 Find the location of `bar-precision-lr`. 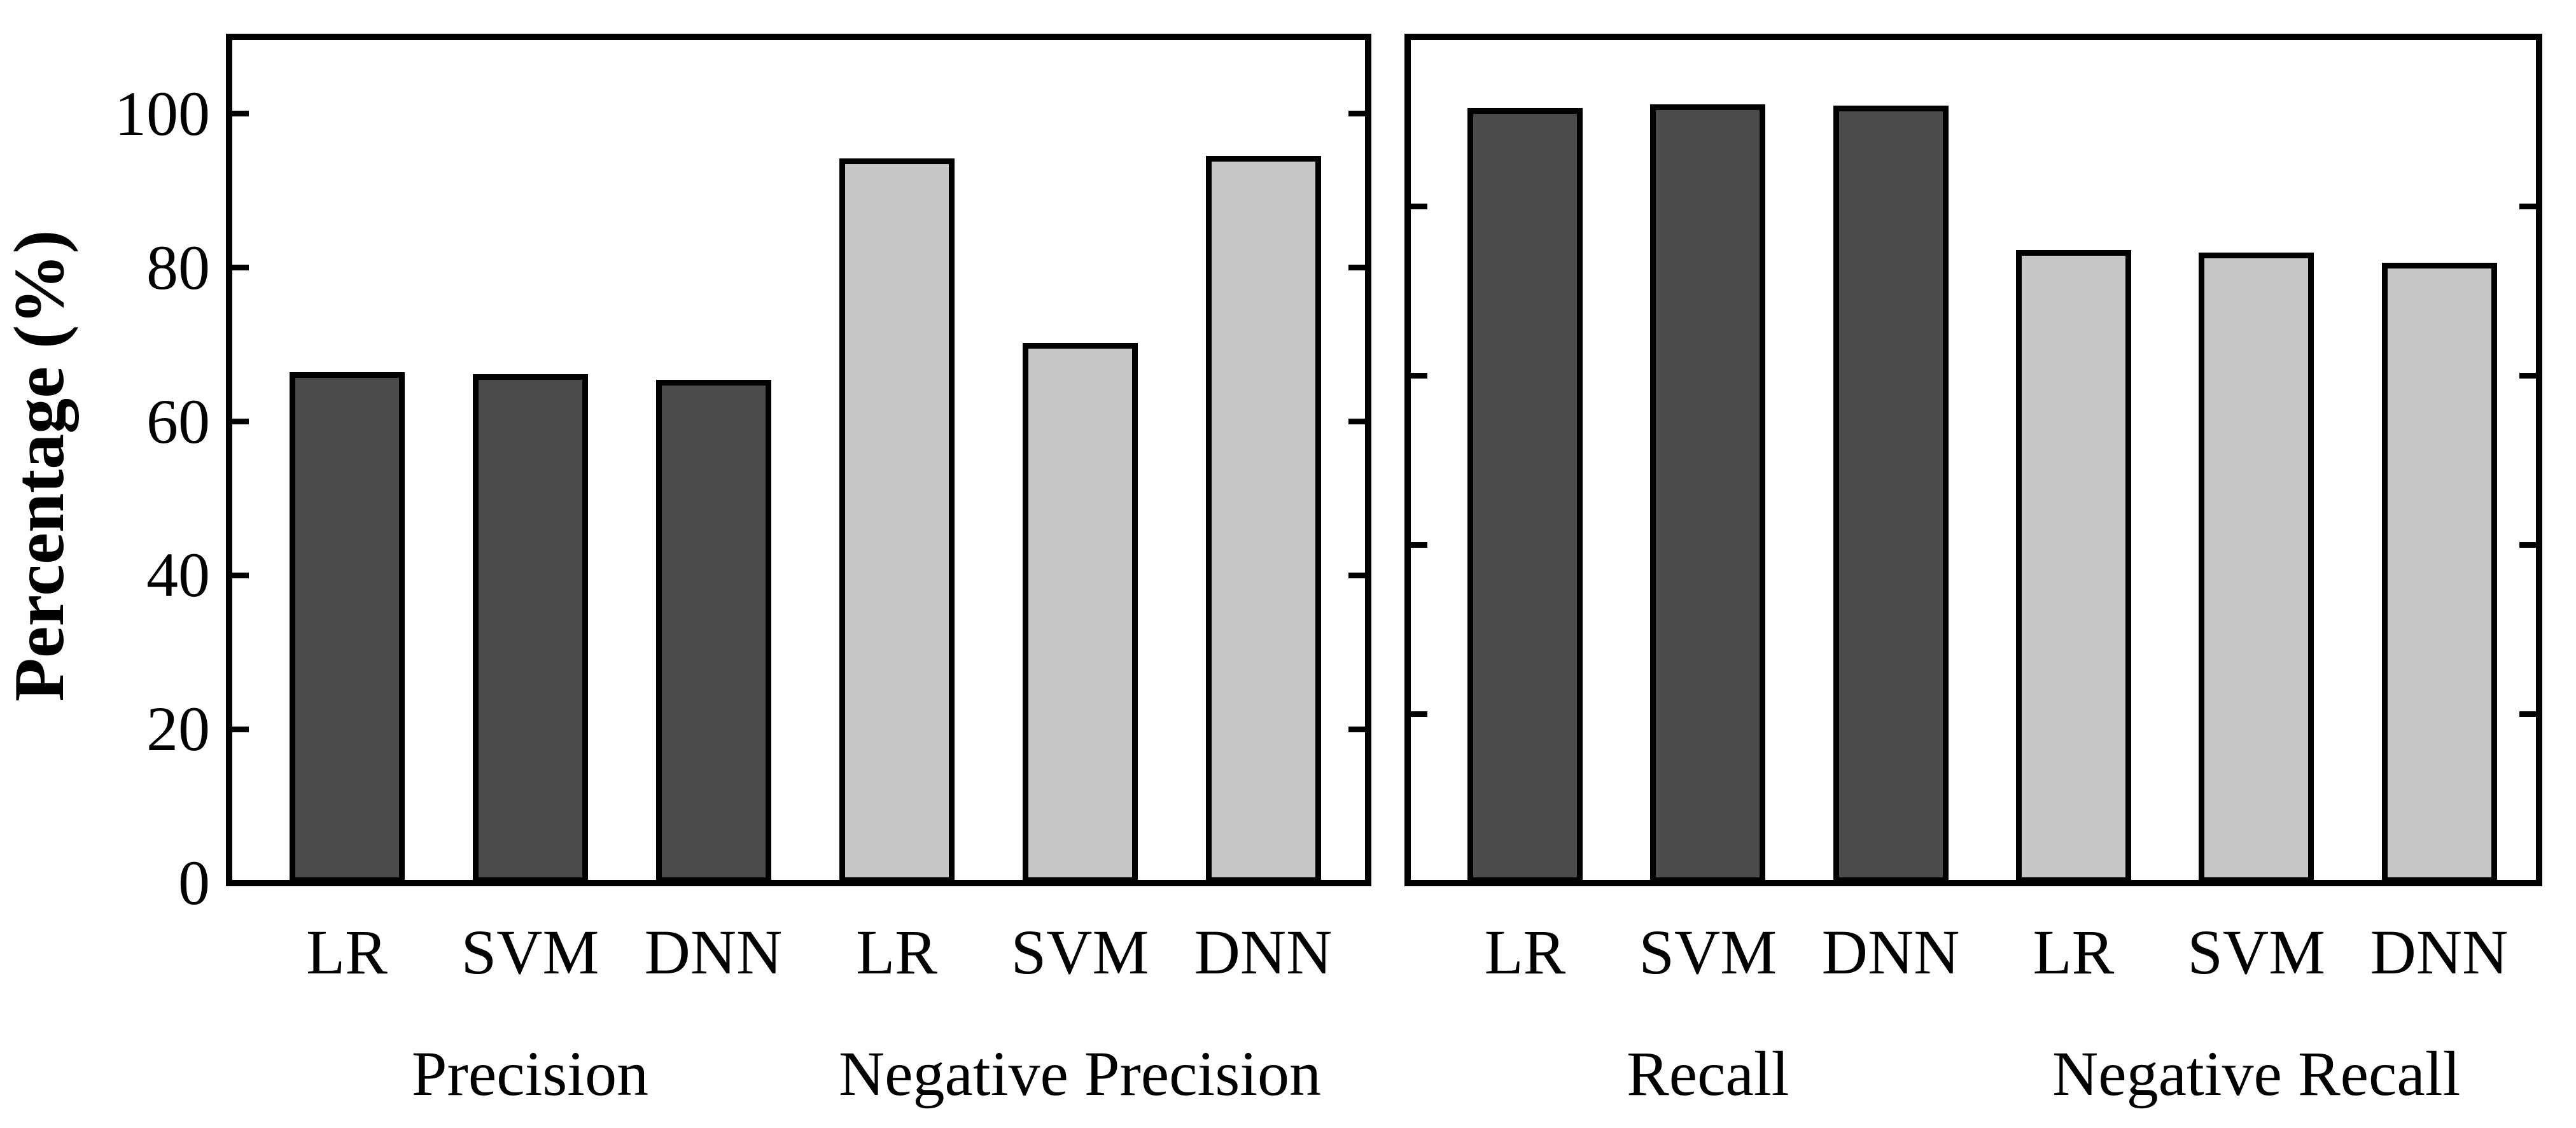

bar-precision-lr is located at coordinates (347, 627).